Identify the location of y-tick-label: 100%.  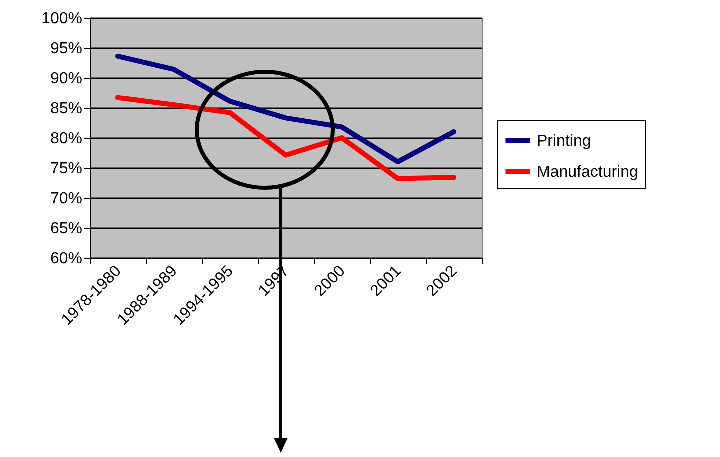
(62, 19).